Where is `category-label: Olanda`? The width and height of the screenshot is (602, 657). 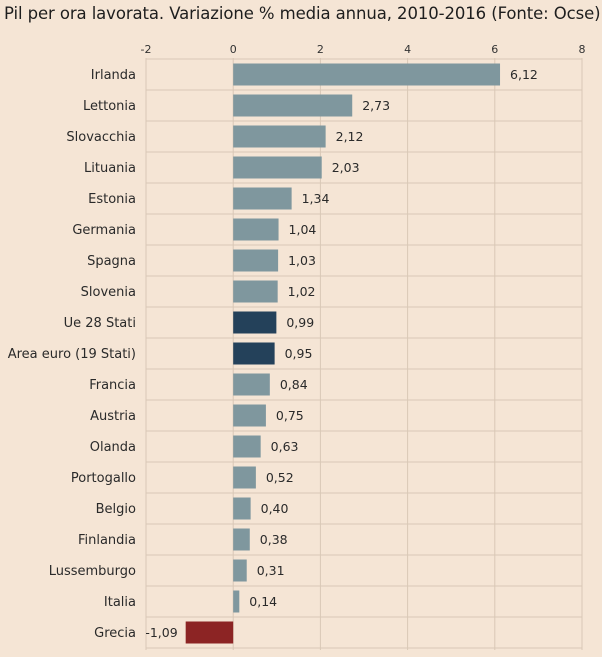 category-label: Olanda is located at coordinates (113, 447).